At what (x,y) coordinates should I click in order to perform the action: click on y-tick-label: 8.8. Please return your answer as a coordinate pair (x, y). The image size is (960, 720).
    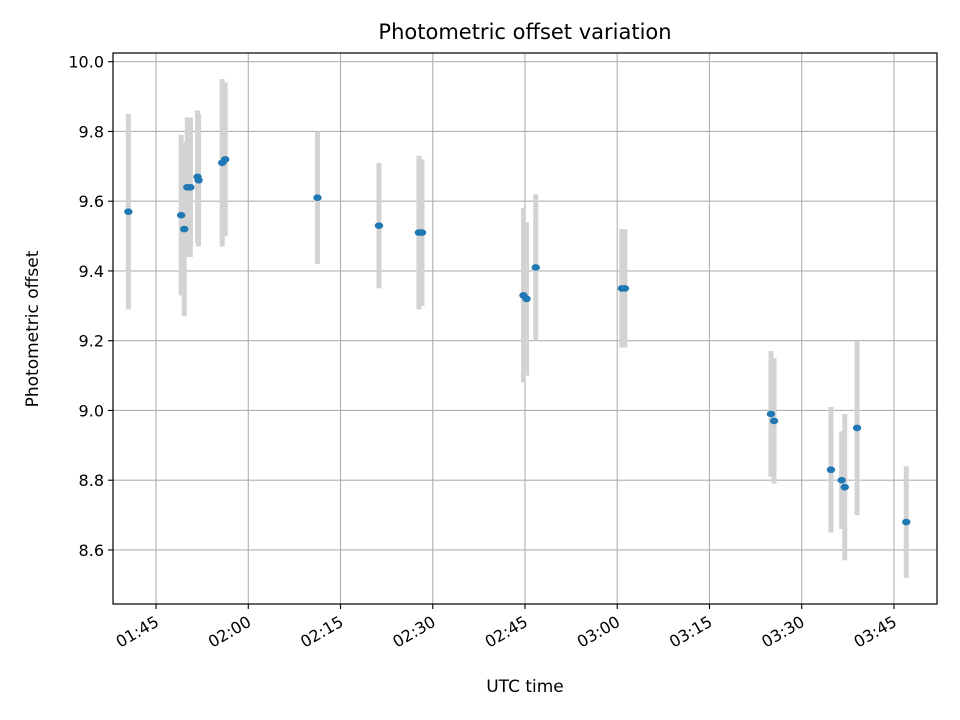
    Looking at the image, I should click on (91, 480).